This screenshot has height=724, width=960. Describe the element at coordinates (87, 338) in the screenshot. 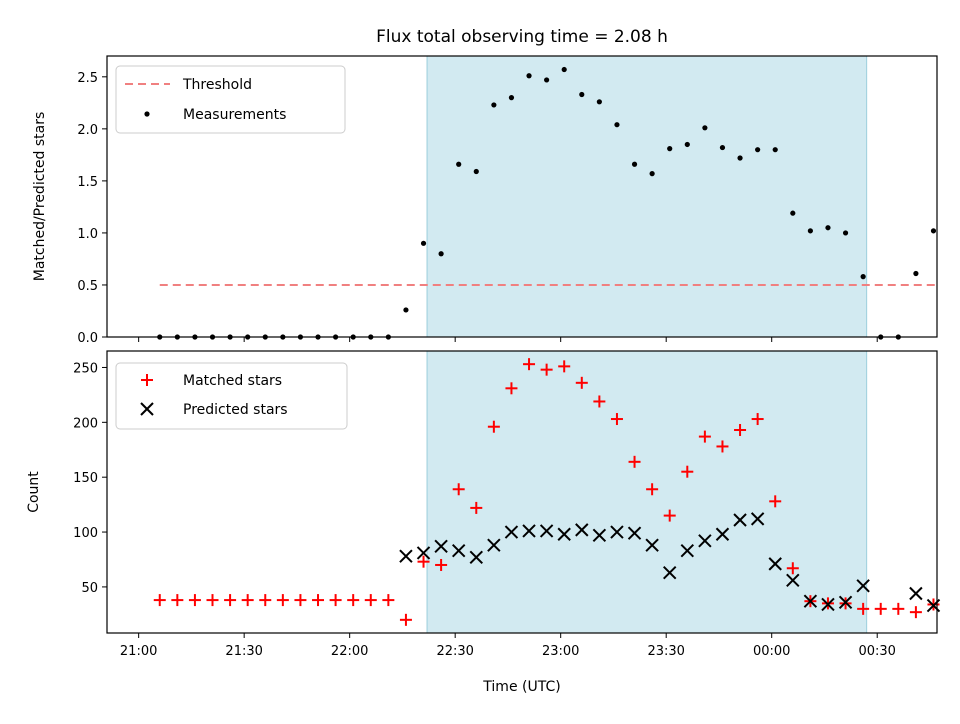

I see `y-tick-label: 0.0` at that location.